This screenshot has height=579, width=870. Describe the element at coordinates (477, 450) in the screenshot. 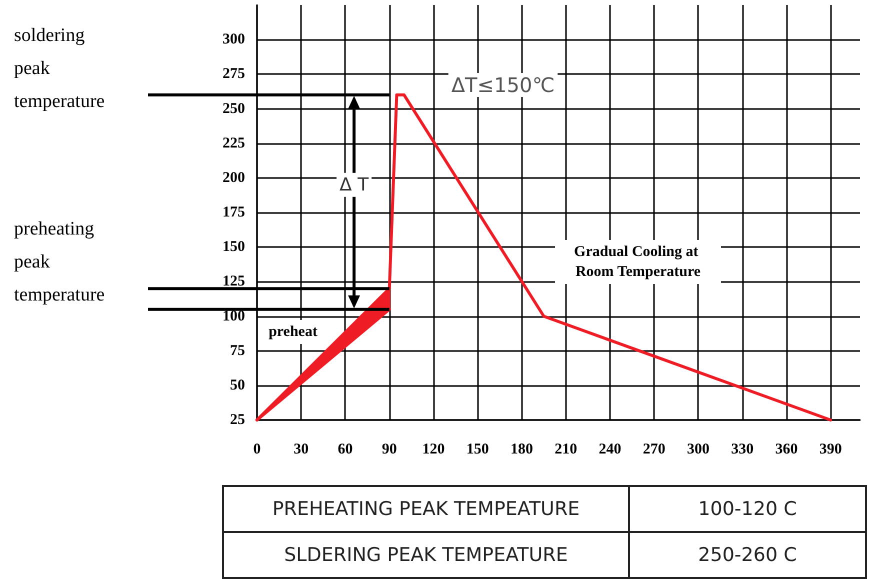

I see `x-tick-label: 150` at that location.